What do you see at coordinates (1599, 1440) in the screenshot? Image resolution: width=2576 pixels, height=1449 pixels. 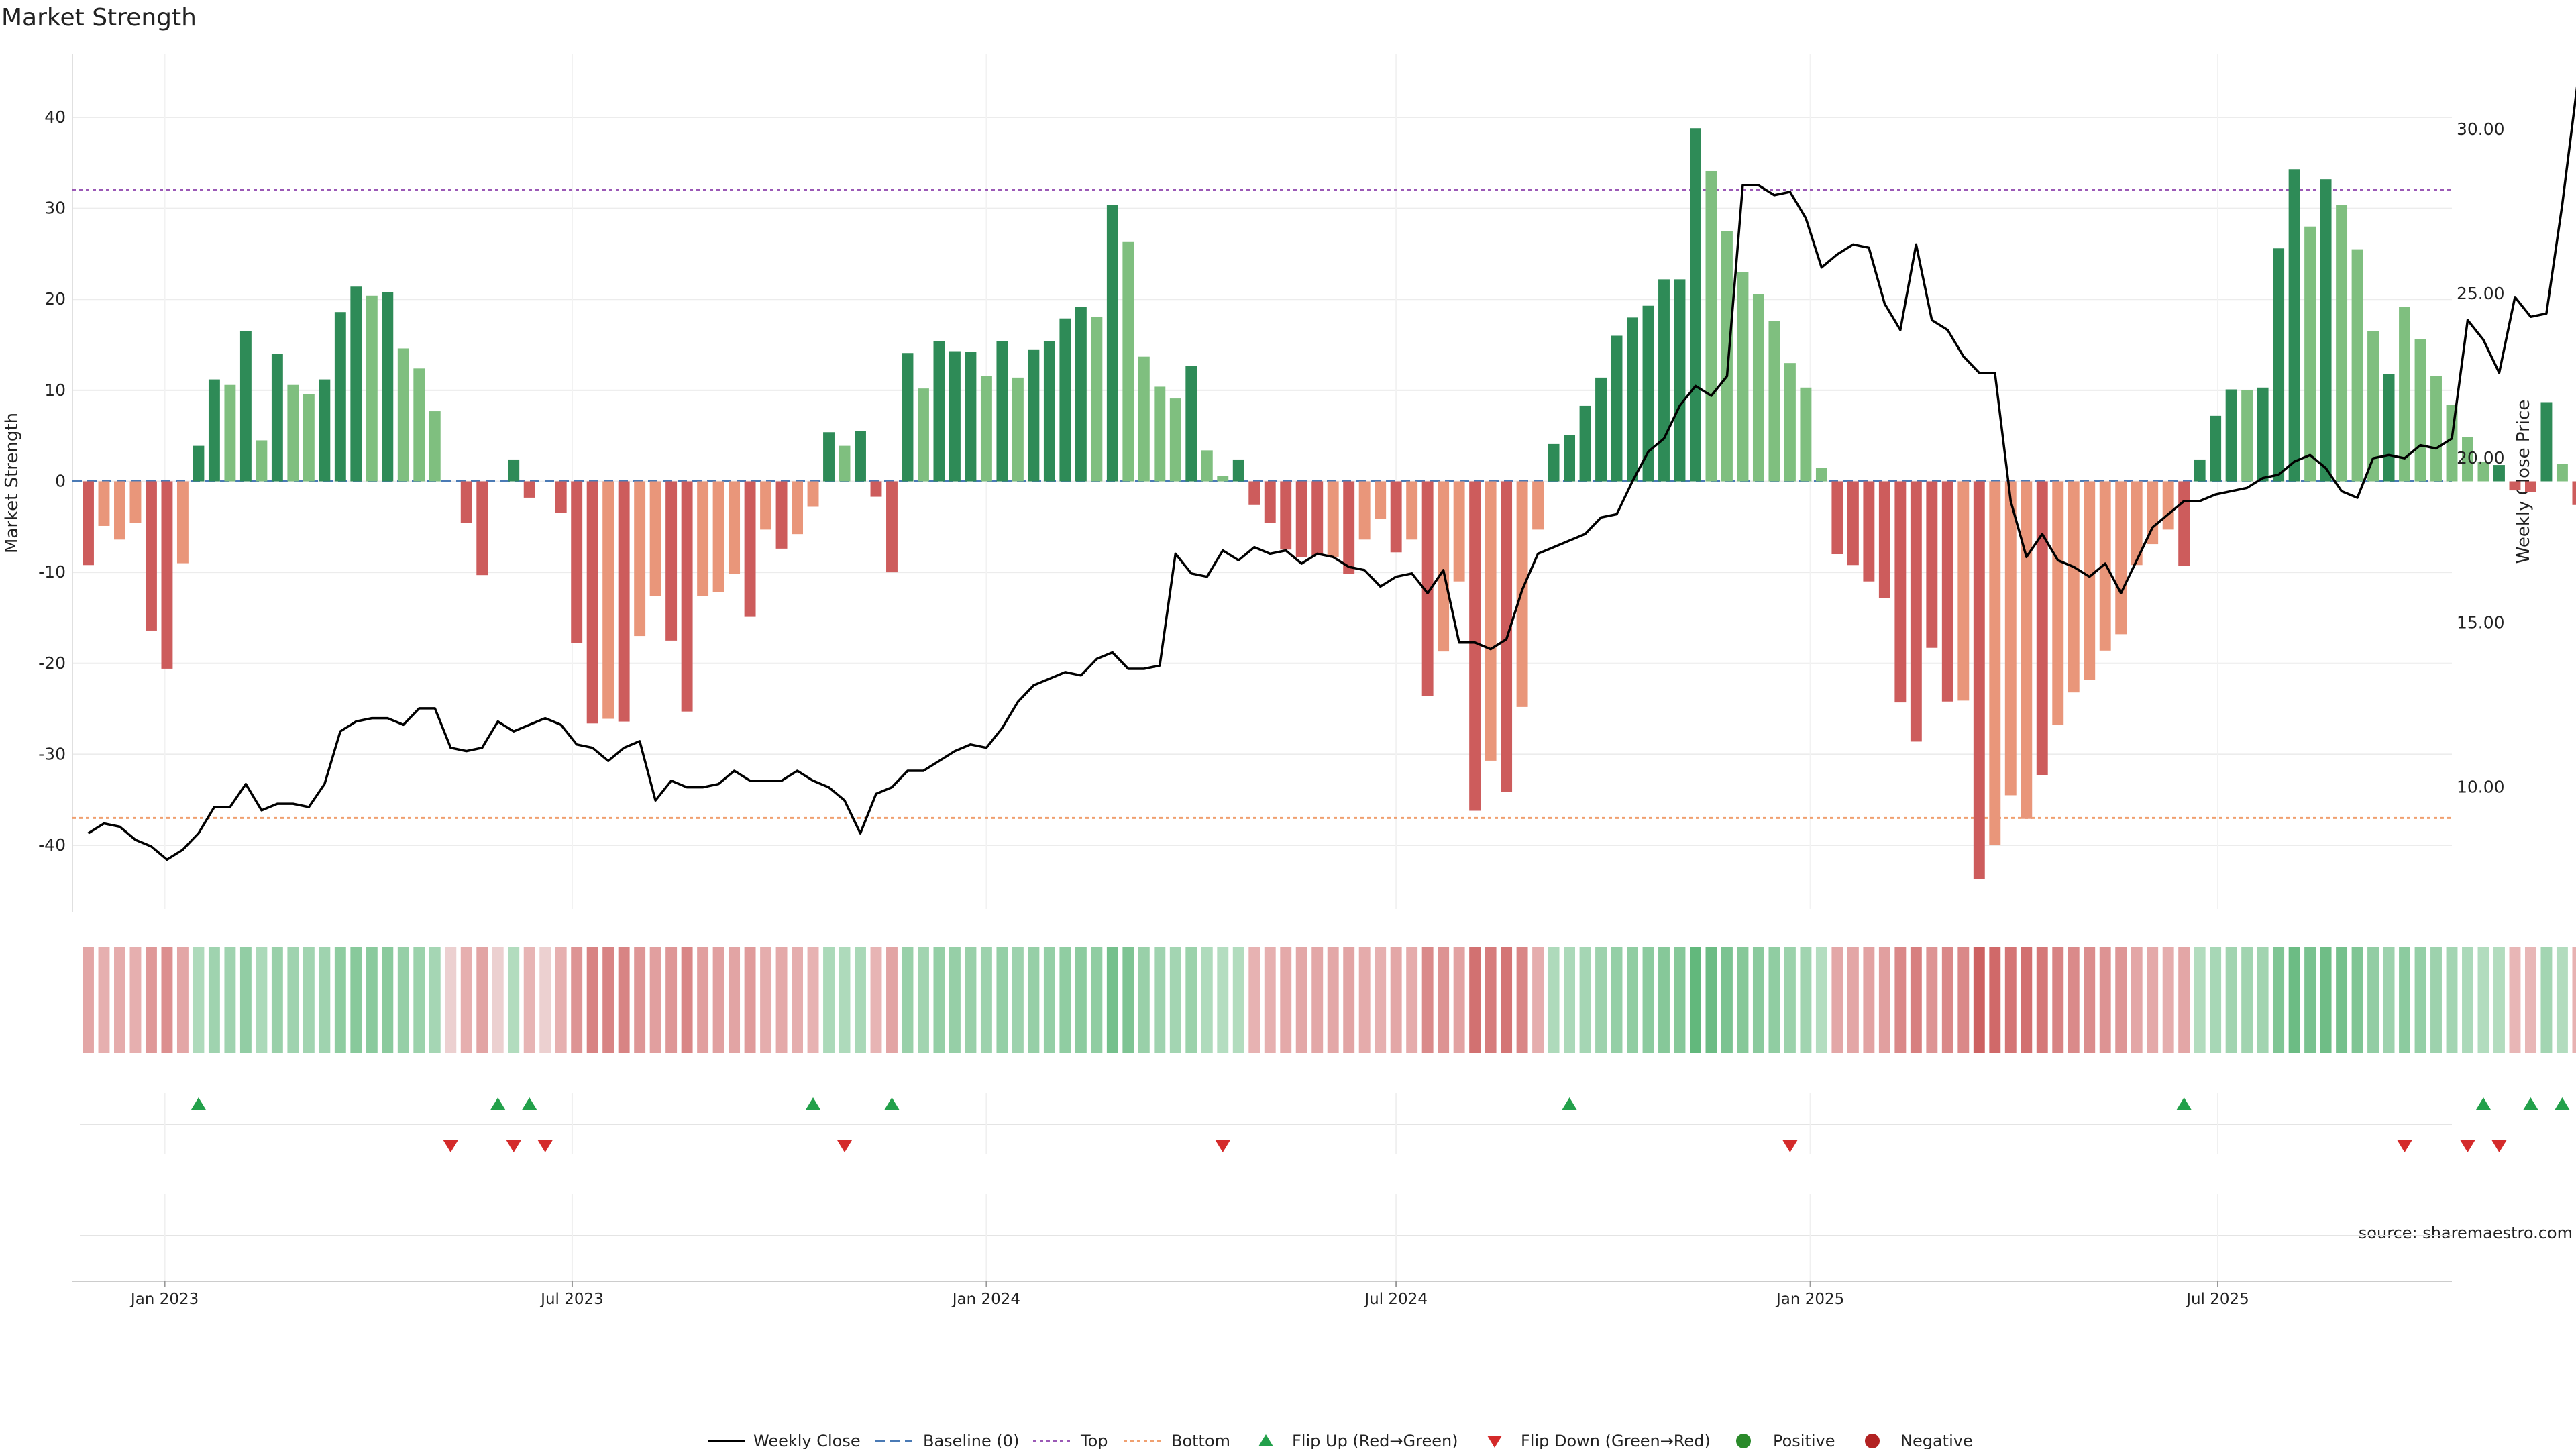 I see `legend-item-flip-down: Flip Down (Green→Red)` at bounding box center [1599, 1440].